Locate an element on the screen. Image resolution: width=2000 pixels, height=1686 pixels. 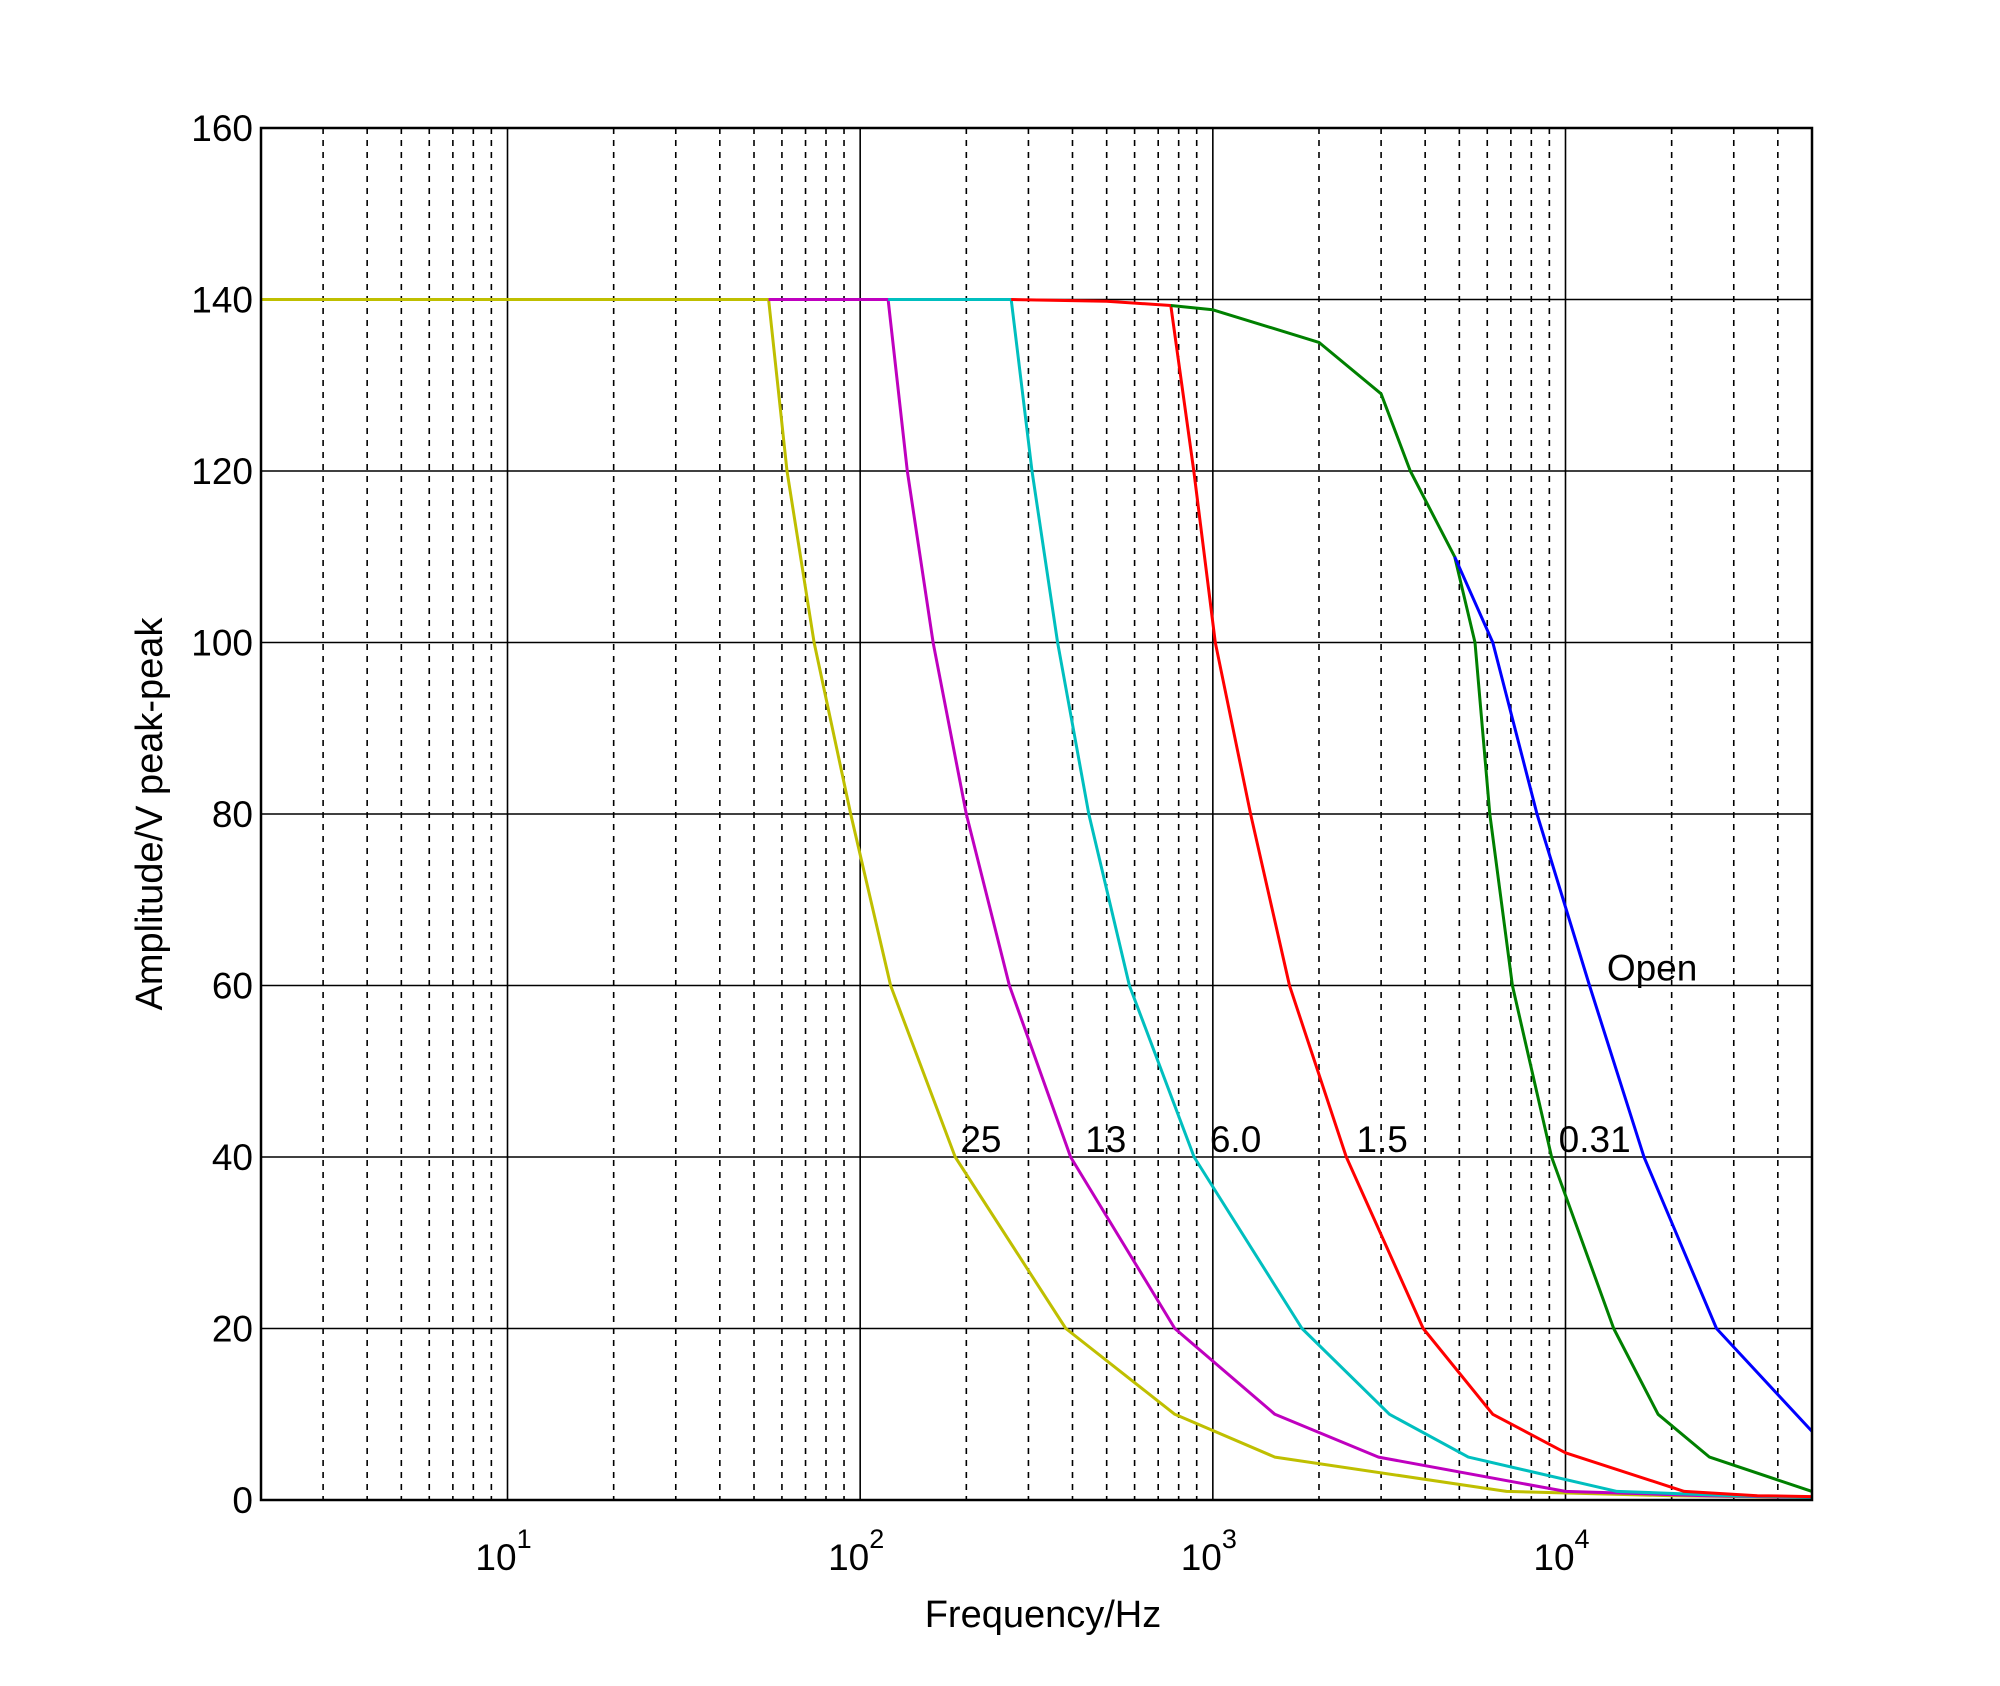
y-tick-label: 100 is located at coordinates (222, 643).